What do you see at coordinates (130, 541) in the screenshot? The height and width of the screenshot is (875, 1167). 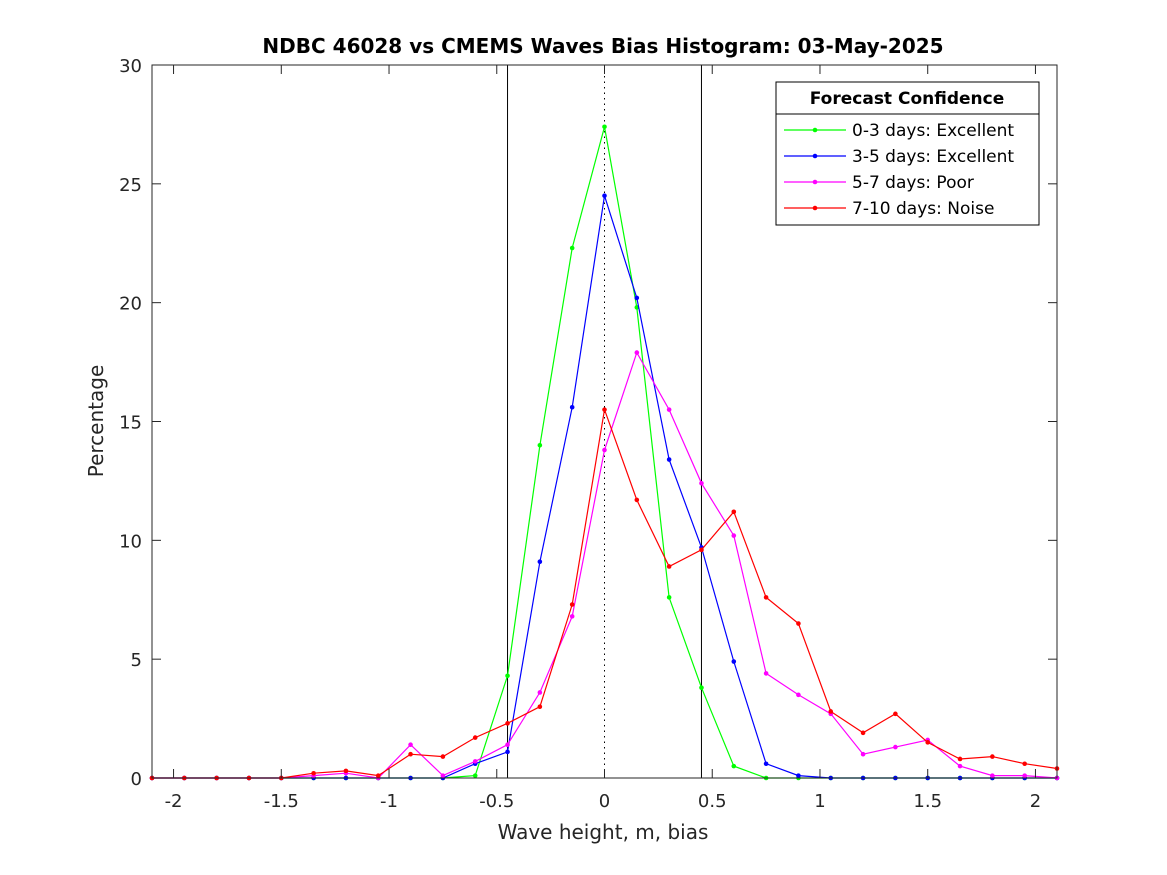 I see `y-tick-label: 10` at bounding box center [130, 541].